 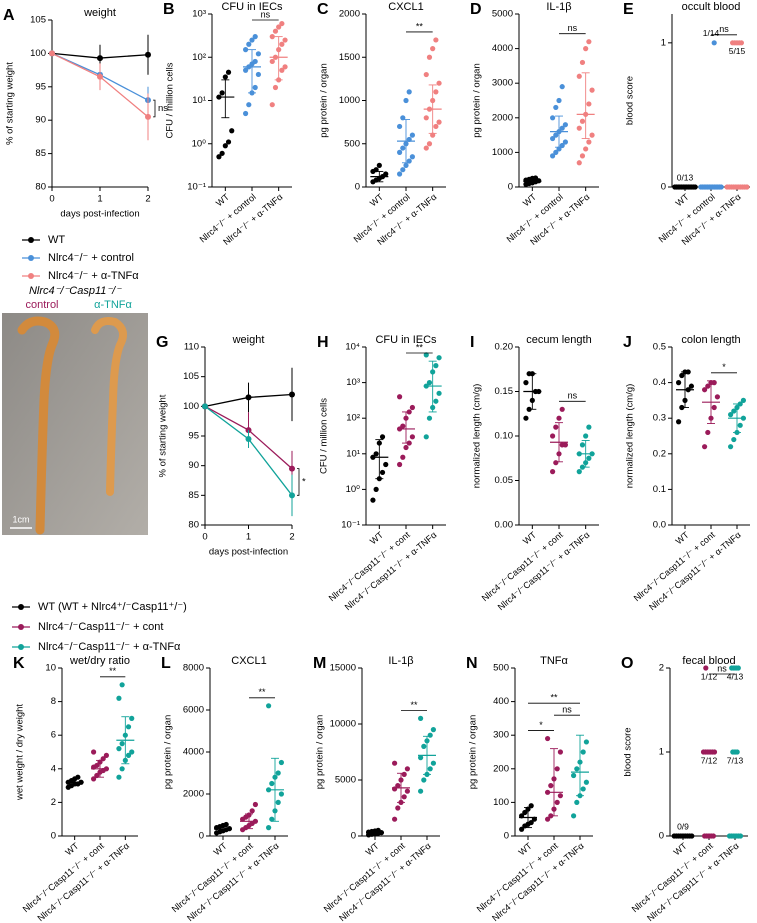 What do you see at coordinates (298, 482) in the screenshot?
I see `significance-bracket` at bounding box center [298, 482].